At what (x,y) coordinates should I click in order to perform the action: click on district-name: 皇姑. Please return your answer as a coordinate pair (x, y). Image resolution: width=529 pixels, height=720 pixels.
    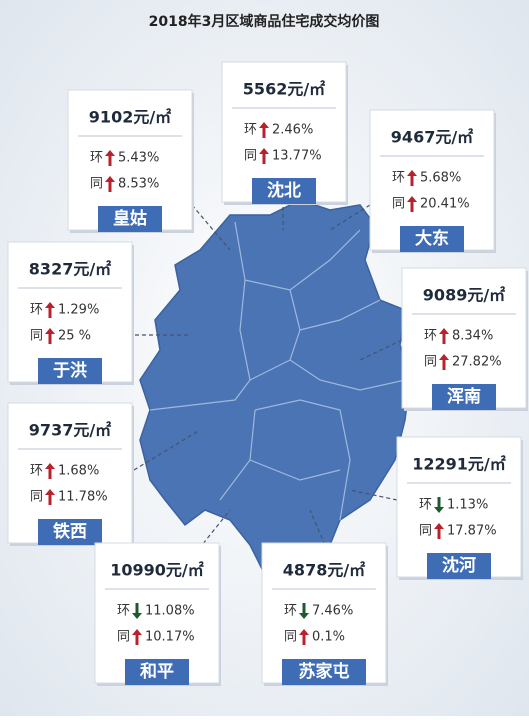
    Looking at the image, I should click on (130, 218).